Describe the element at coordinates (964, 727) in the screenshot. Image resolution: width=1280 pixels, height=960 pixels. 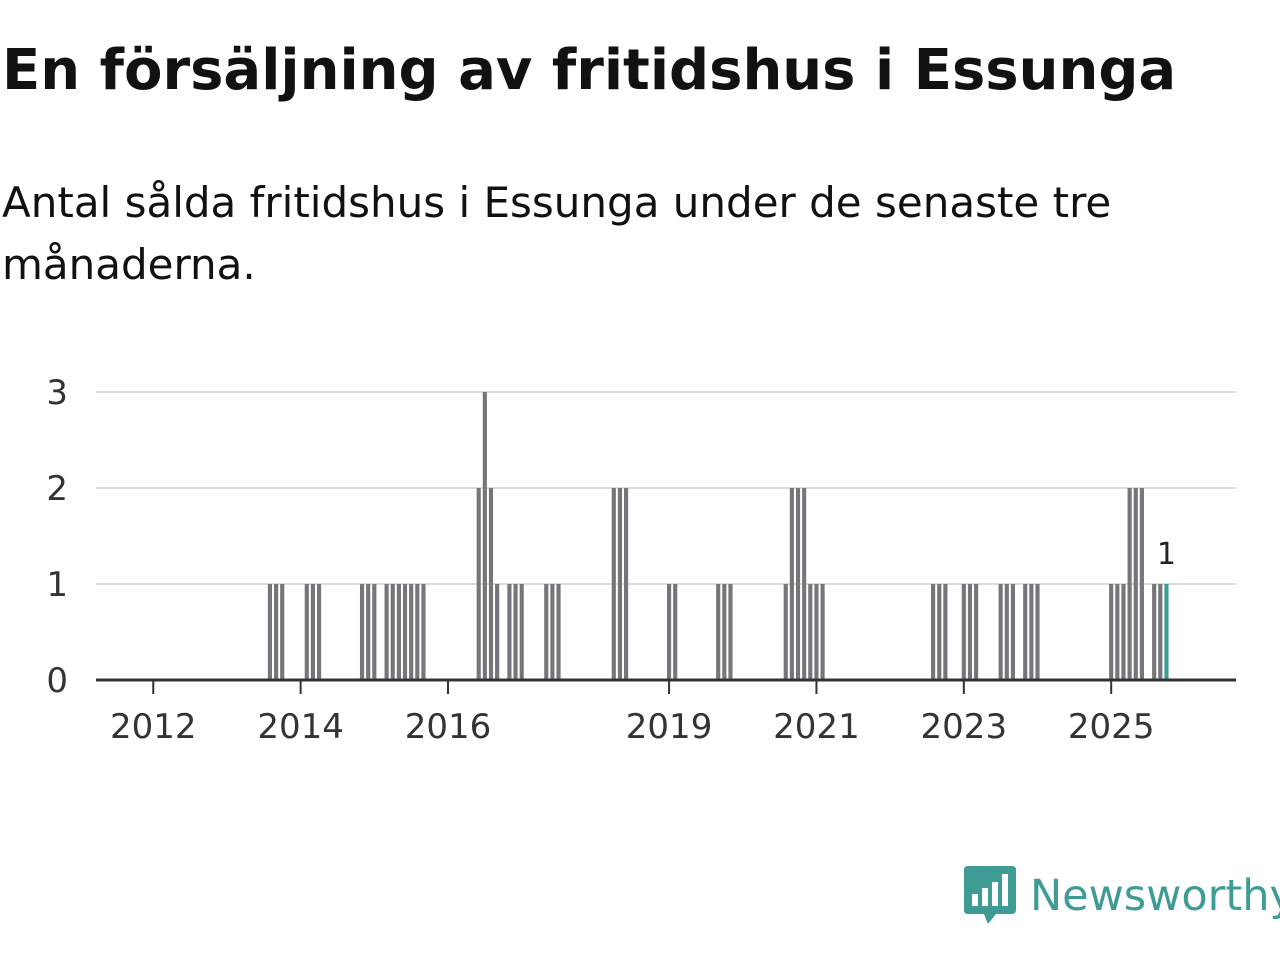
I see `x-tick-label: 2023` at that location.